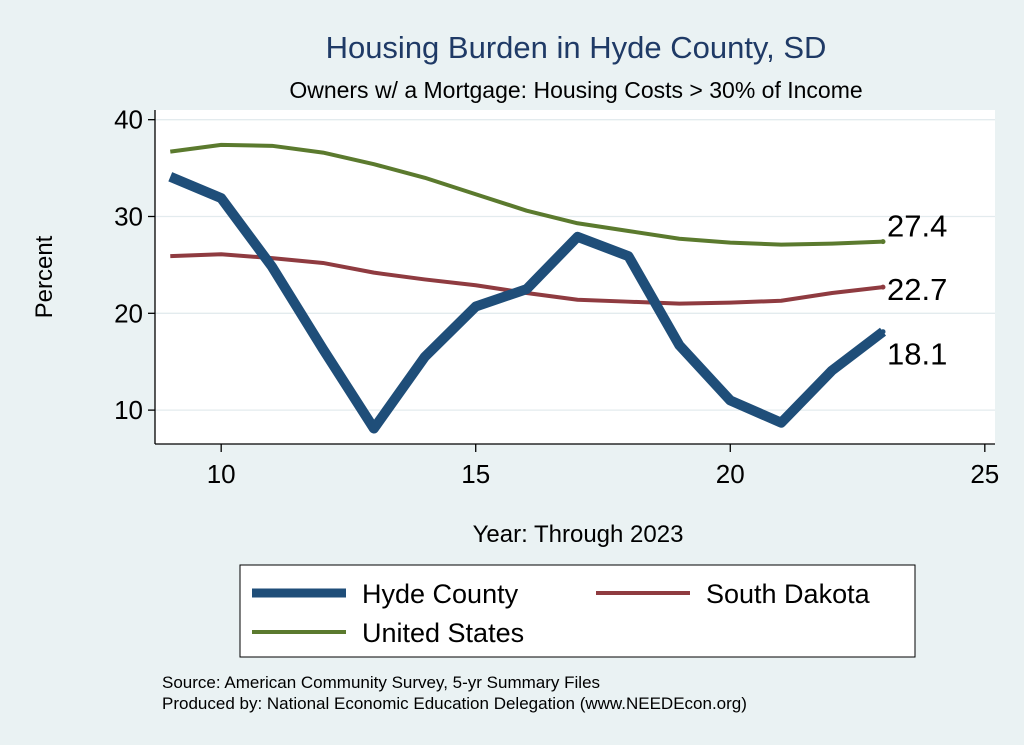  What do you see at coordinates (44, 276) in the screenshot?
I see `y-axis-label: Percent` at bounding box center [44, 276].